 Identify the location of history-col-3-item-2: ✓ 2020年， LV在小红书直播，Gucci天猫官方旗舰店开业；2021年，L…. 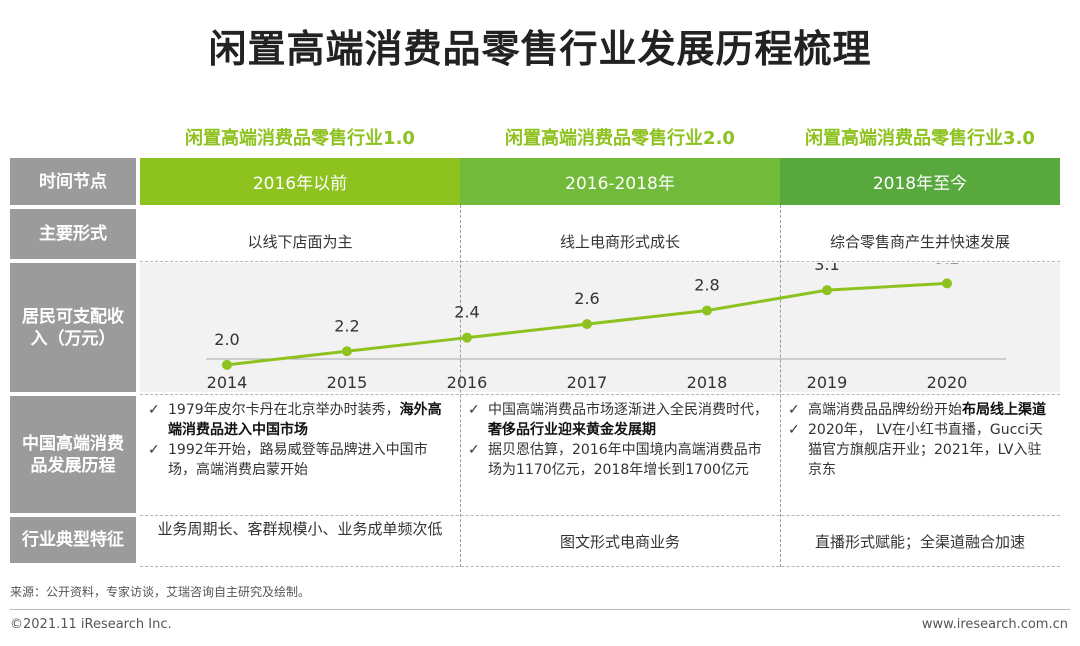
(921, 450).